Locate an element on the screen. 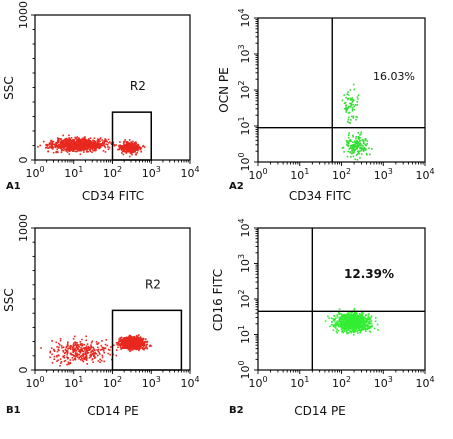 The width and height of the screenshot is (453, 439). panel-b2-x-tick-label: 102 is located at coordinates (341, 382).